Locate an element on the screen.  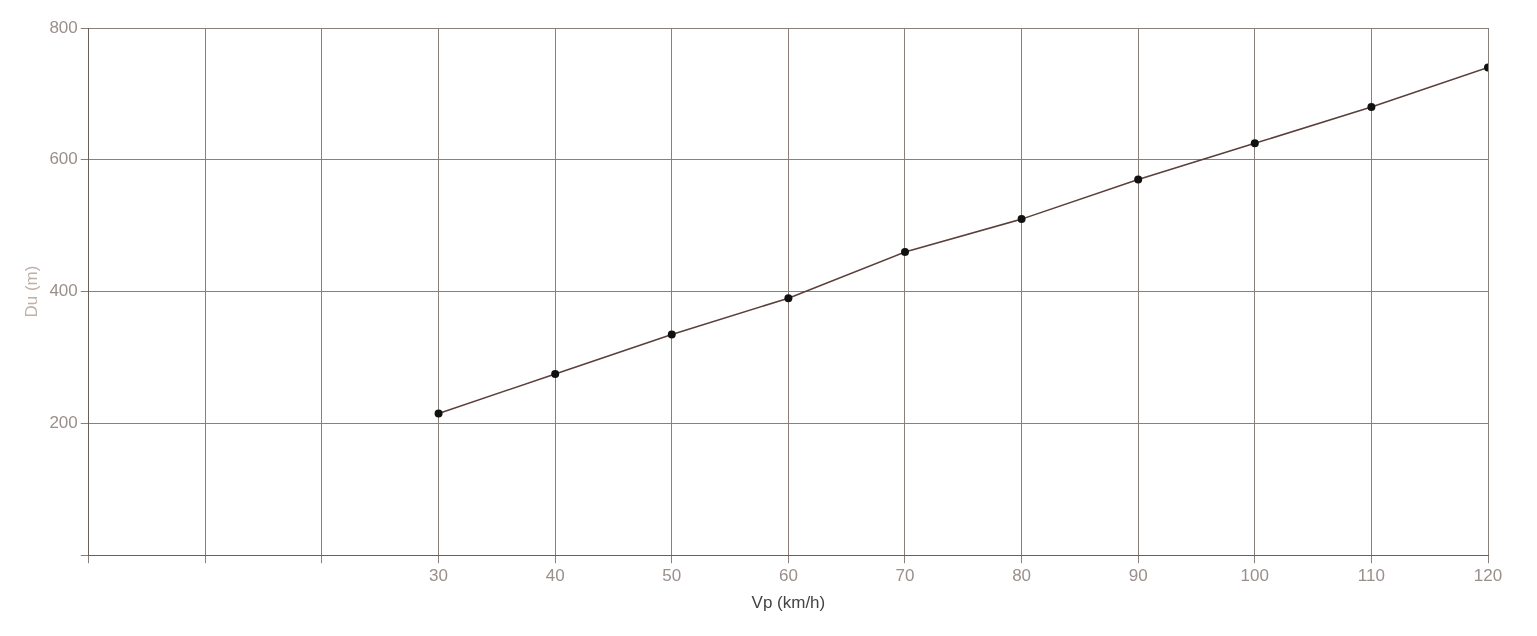
x-tick-label: 60 is located at coordinates (788, 576).